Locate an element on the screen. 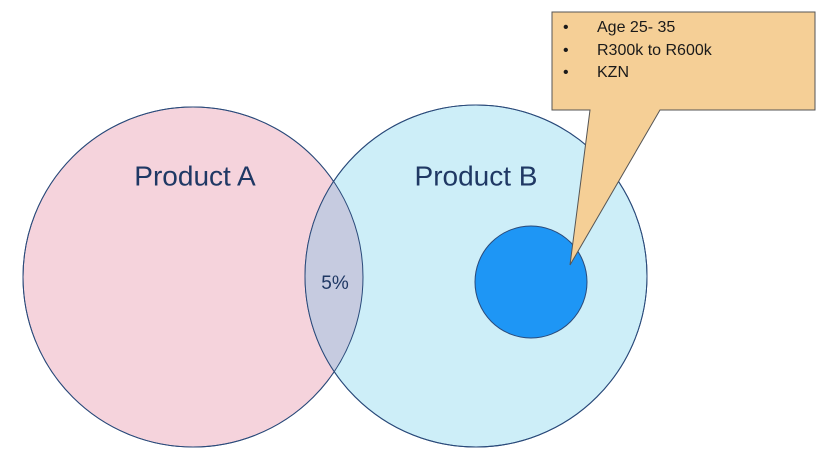  segment-circle is located at coordinates (531, 282).